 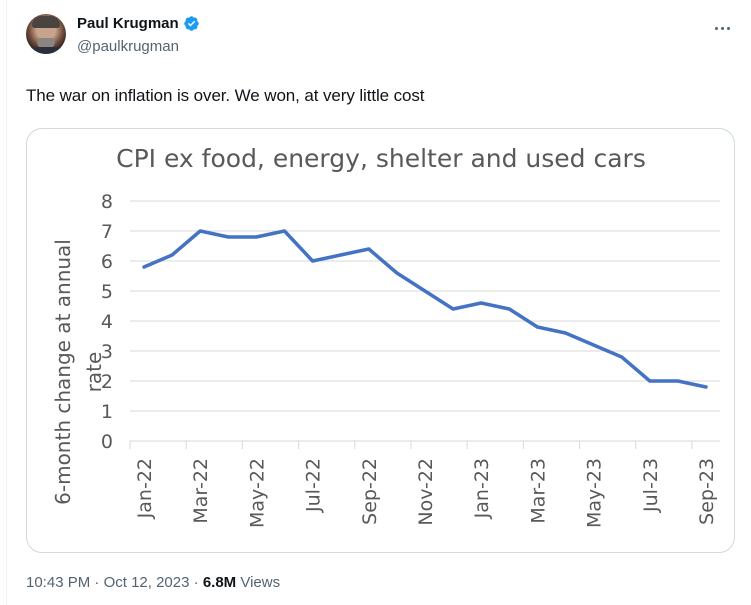 I want to click on tweet-footer: 10:43 PM · Oct 12, 2023 · 6.8M Views, so click(x=153, y=582).